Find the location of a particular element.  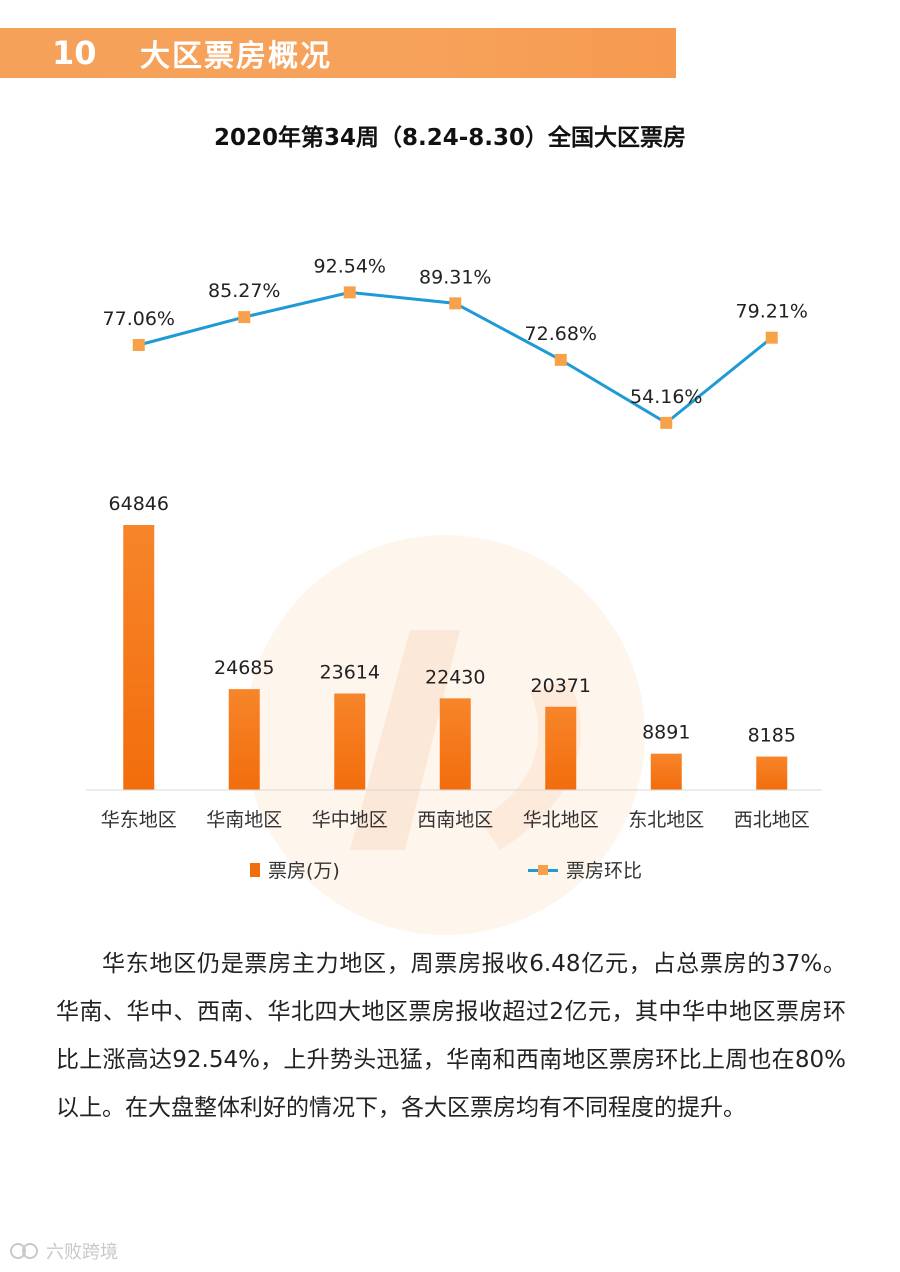

chart-title: 2020年第34周（8.24-8.30）全国大区票房 is located at coordinates (450, 138).